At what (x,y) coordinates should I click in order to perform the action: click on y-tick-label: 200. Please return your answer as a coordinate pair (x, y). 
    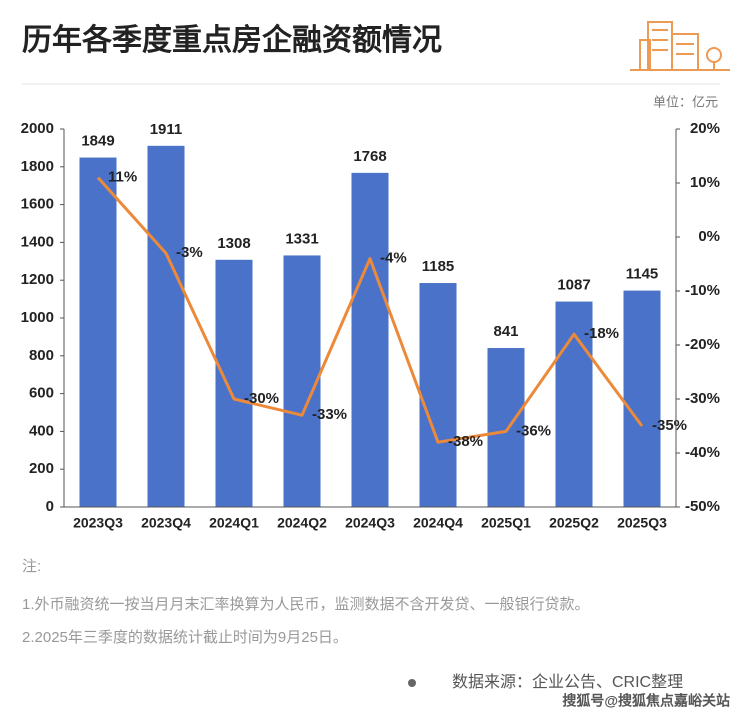
    Looking at the image, I should click on (41, 468).